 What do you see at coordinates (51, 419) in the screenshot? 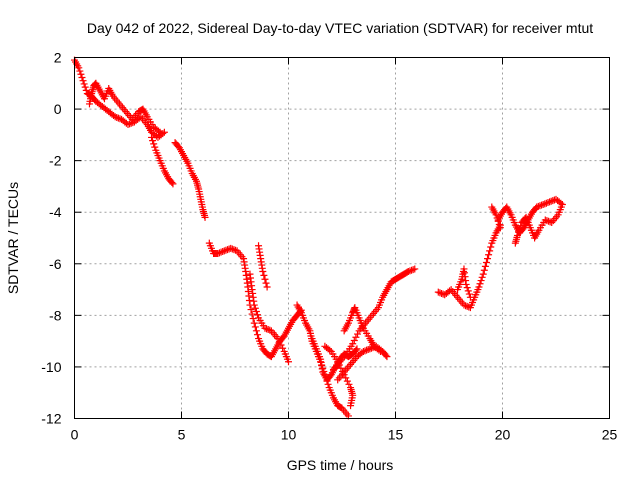
I see `y-tick-label: -12` at bounding box center [51, 419].